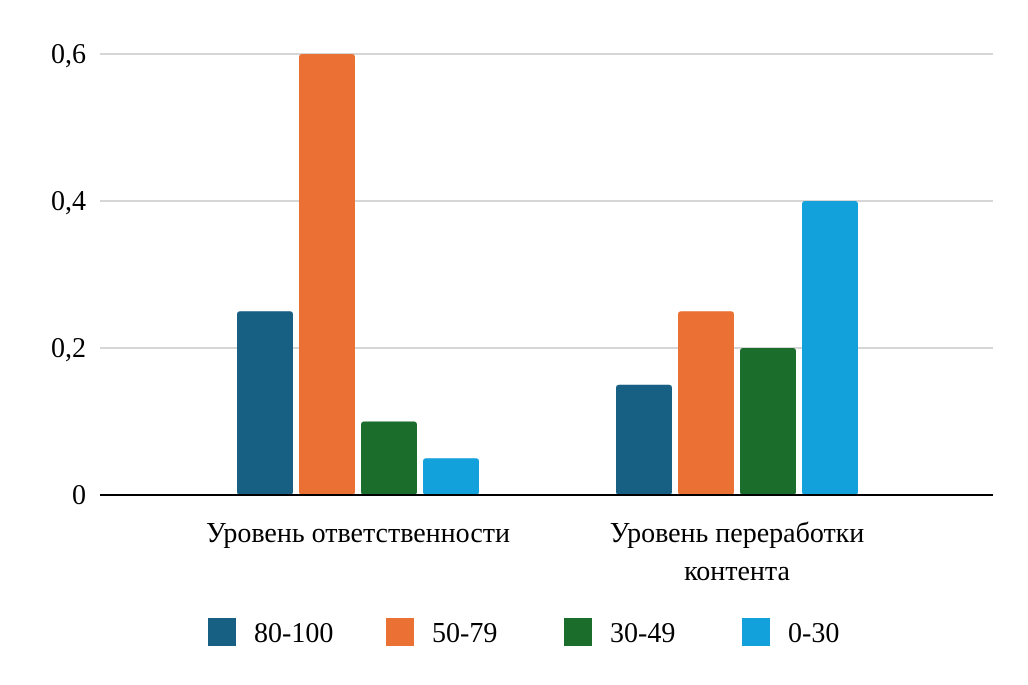 This screenshot has height=685, width=1028. What do you see at coordinates (68, 275) in the screenshot?
I see `y-axis-ticks: 0 0,2 0,4 0,6` at bounding box center [68, 275].